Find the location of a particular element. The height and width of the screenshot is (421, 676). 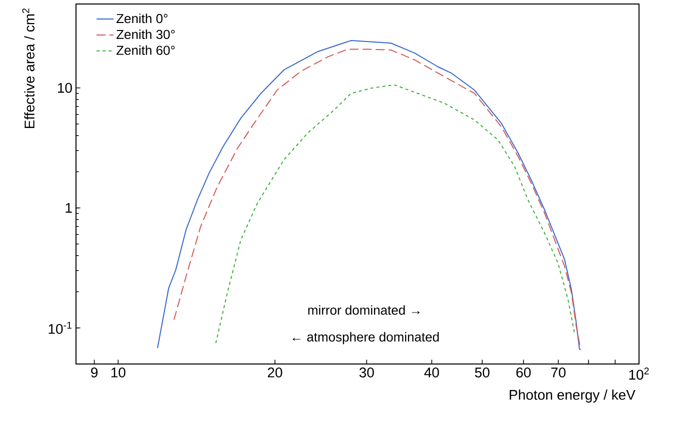

legend-label: Zenith 0° is located at coordinates (142, 19).